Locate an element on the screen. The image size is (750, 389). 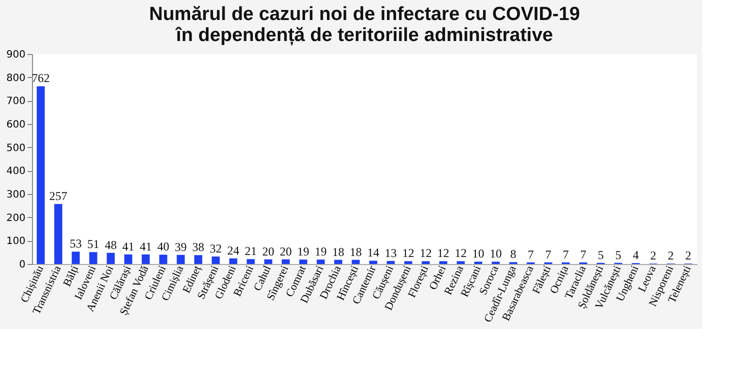
y-tick-label: 100 is located at coordinates (16, 242).